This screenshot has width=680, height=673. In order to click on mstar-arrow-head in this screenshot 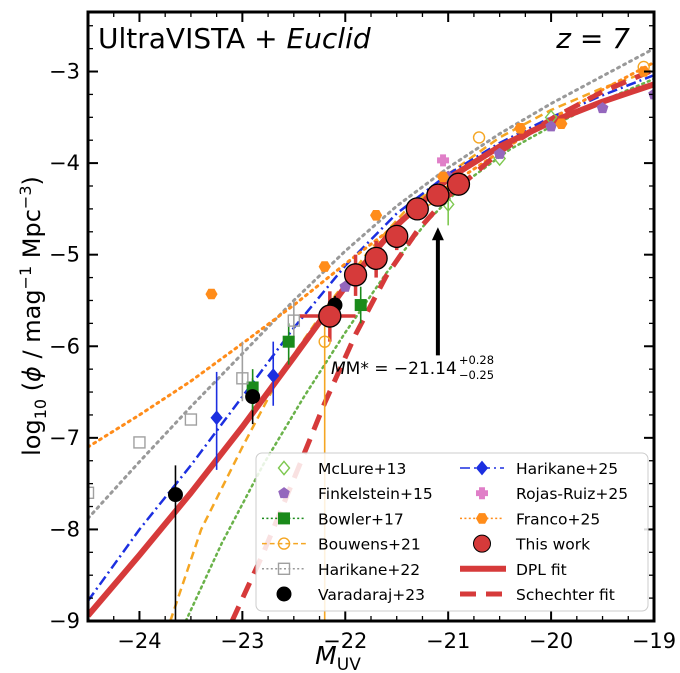, I will do `click(437, 234)`.